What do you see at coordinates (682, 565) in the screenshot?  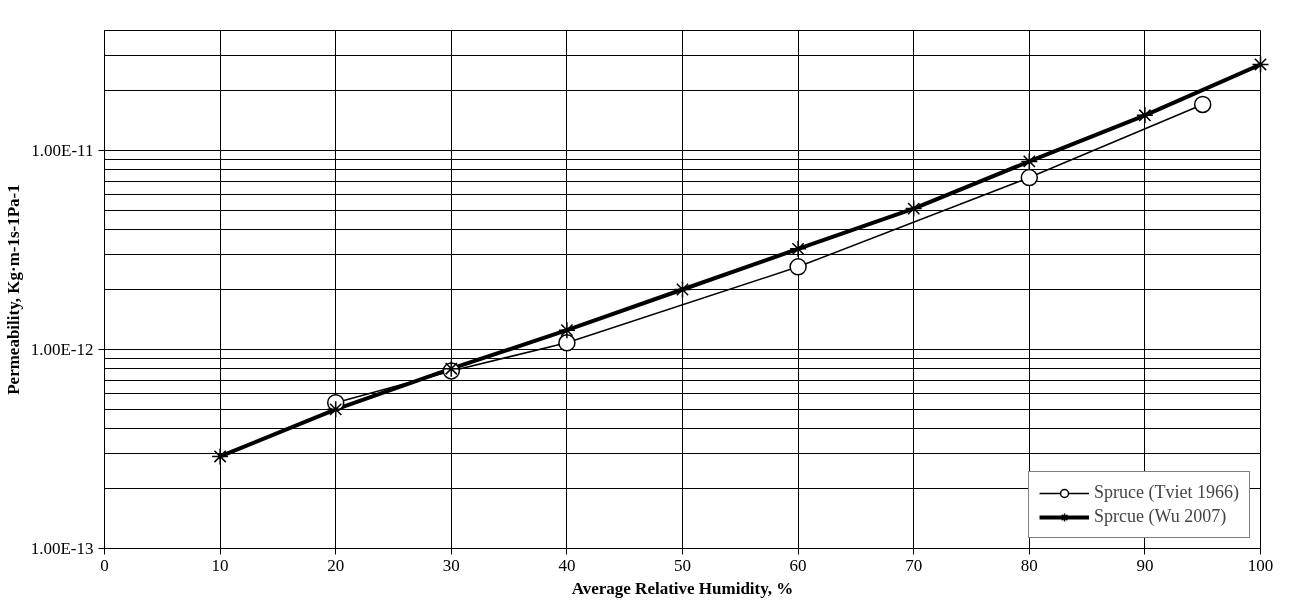 I see `x-tick-label: 50` at bounding box center [682, 565].